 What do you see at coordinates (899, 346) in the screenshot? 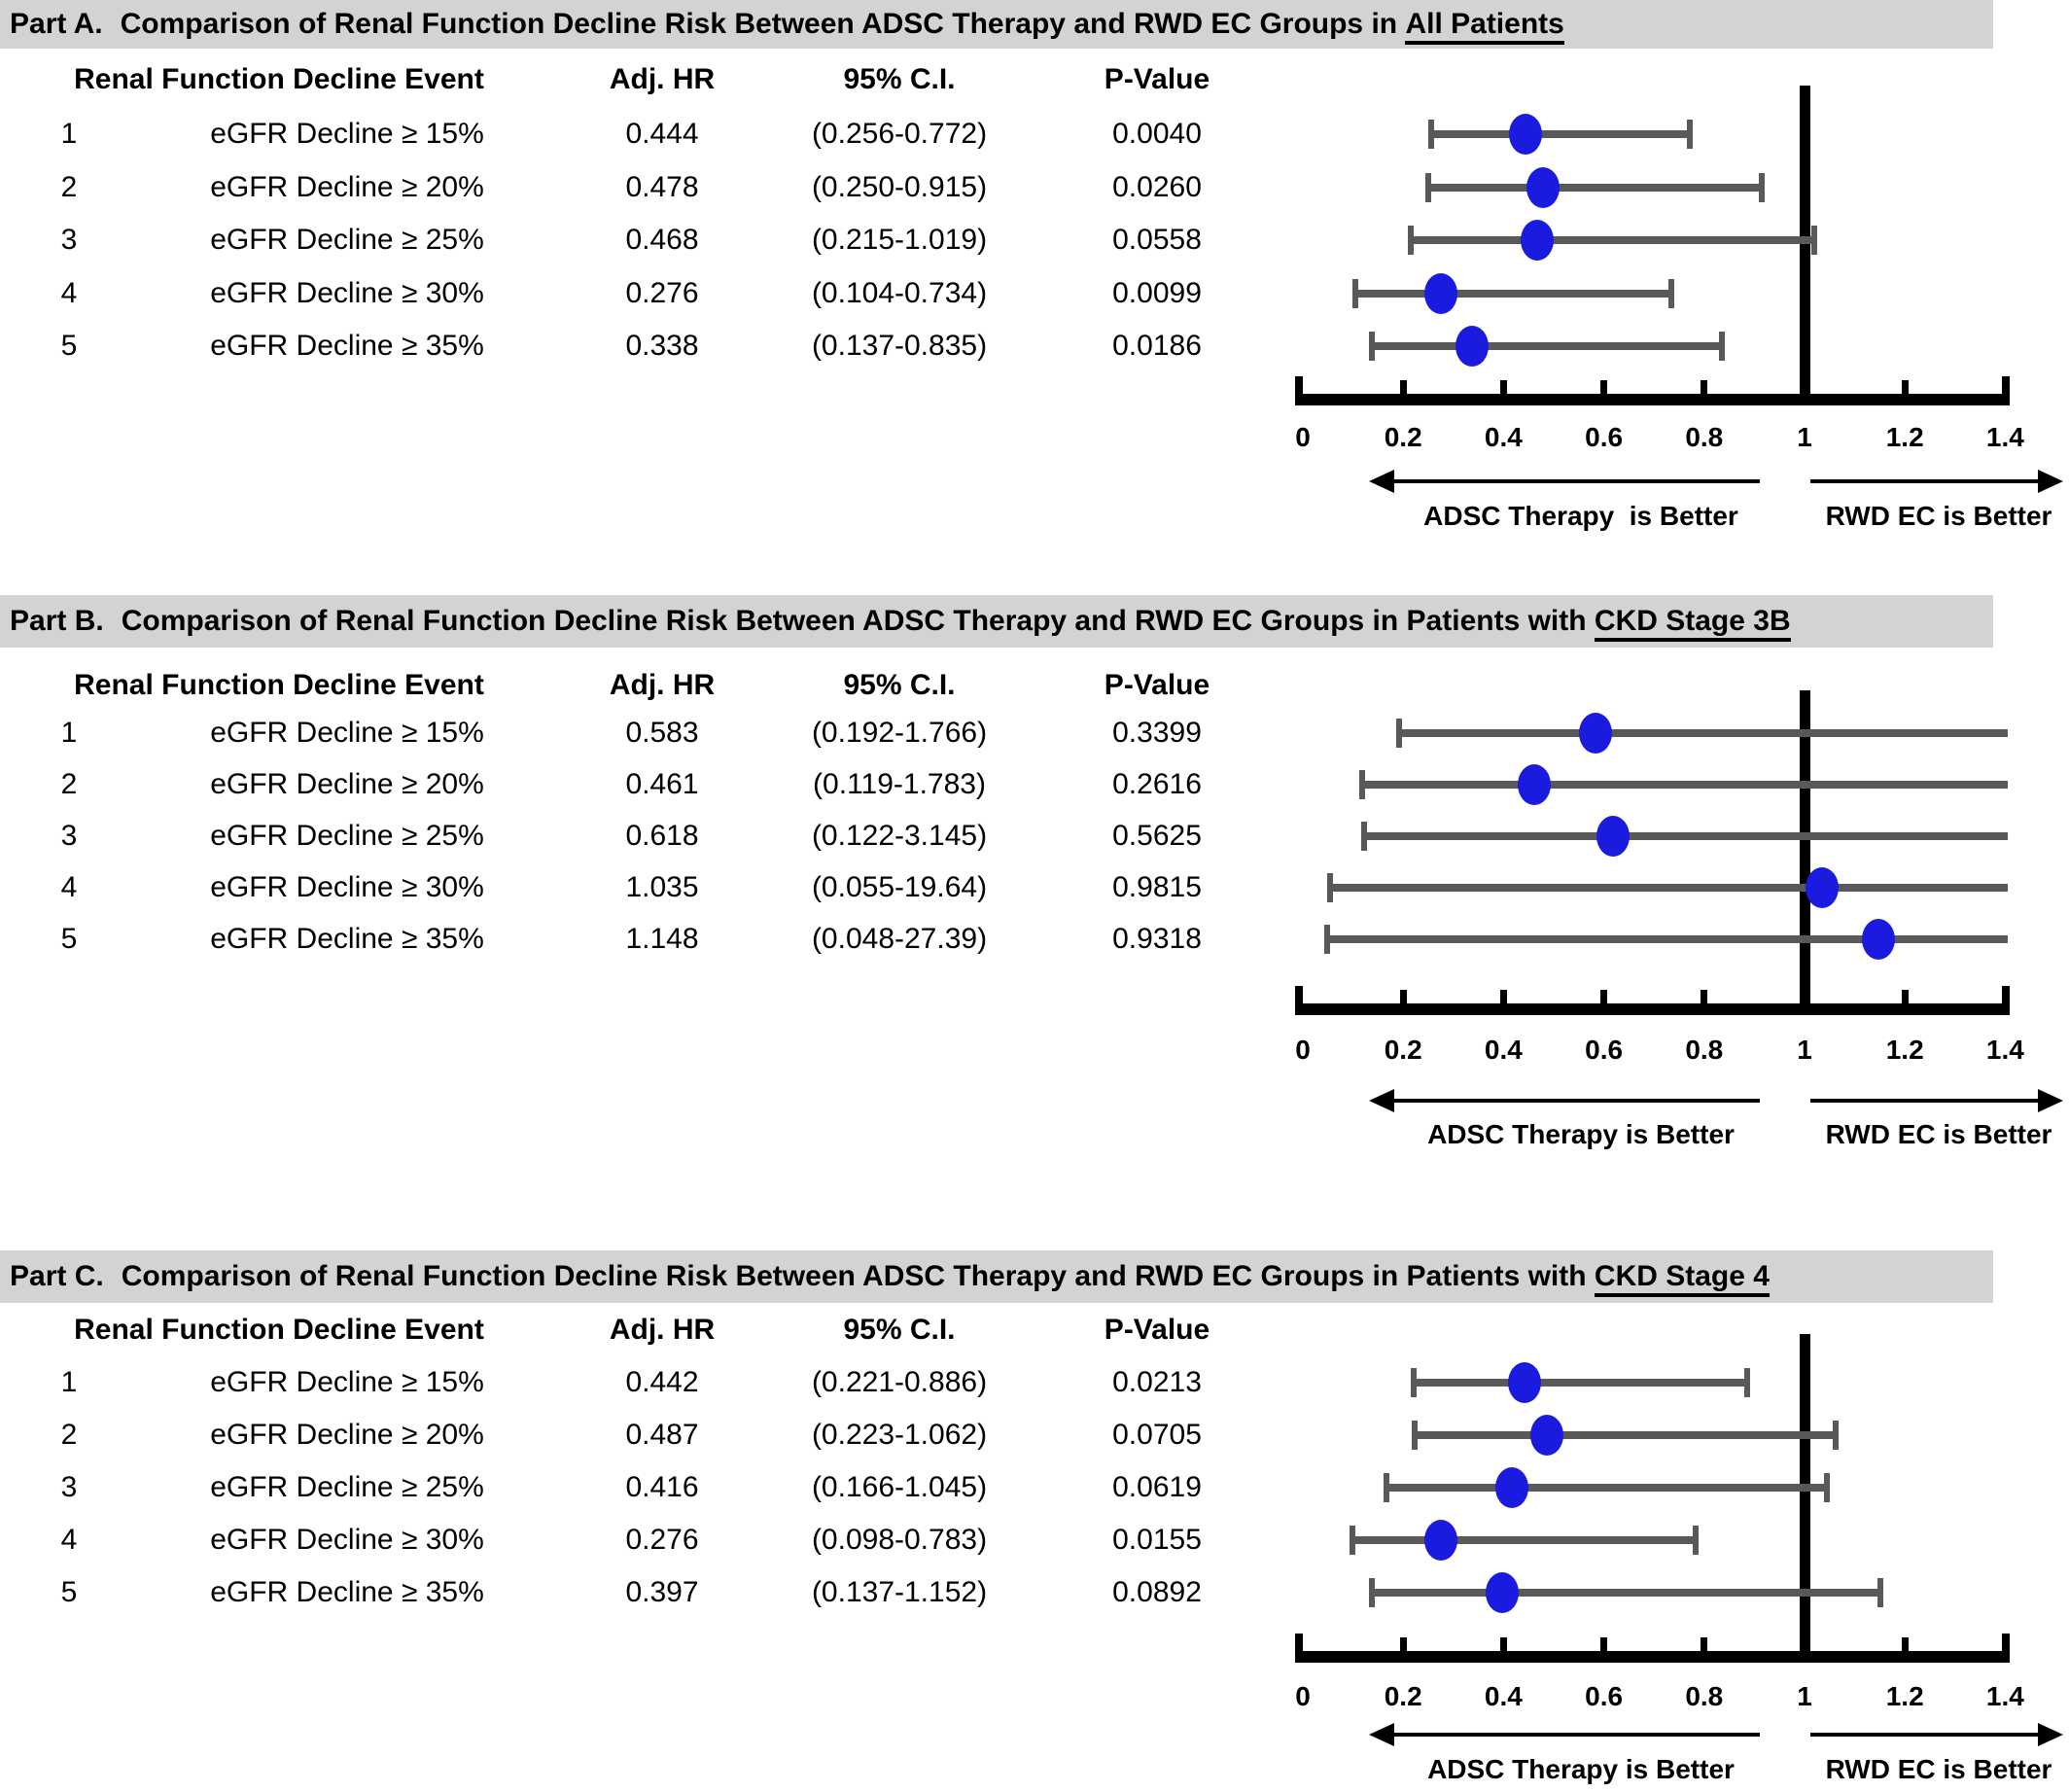
I see `row-ci: (0.137-0.835)` at bounding box center [899, 346].